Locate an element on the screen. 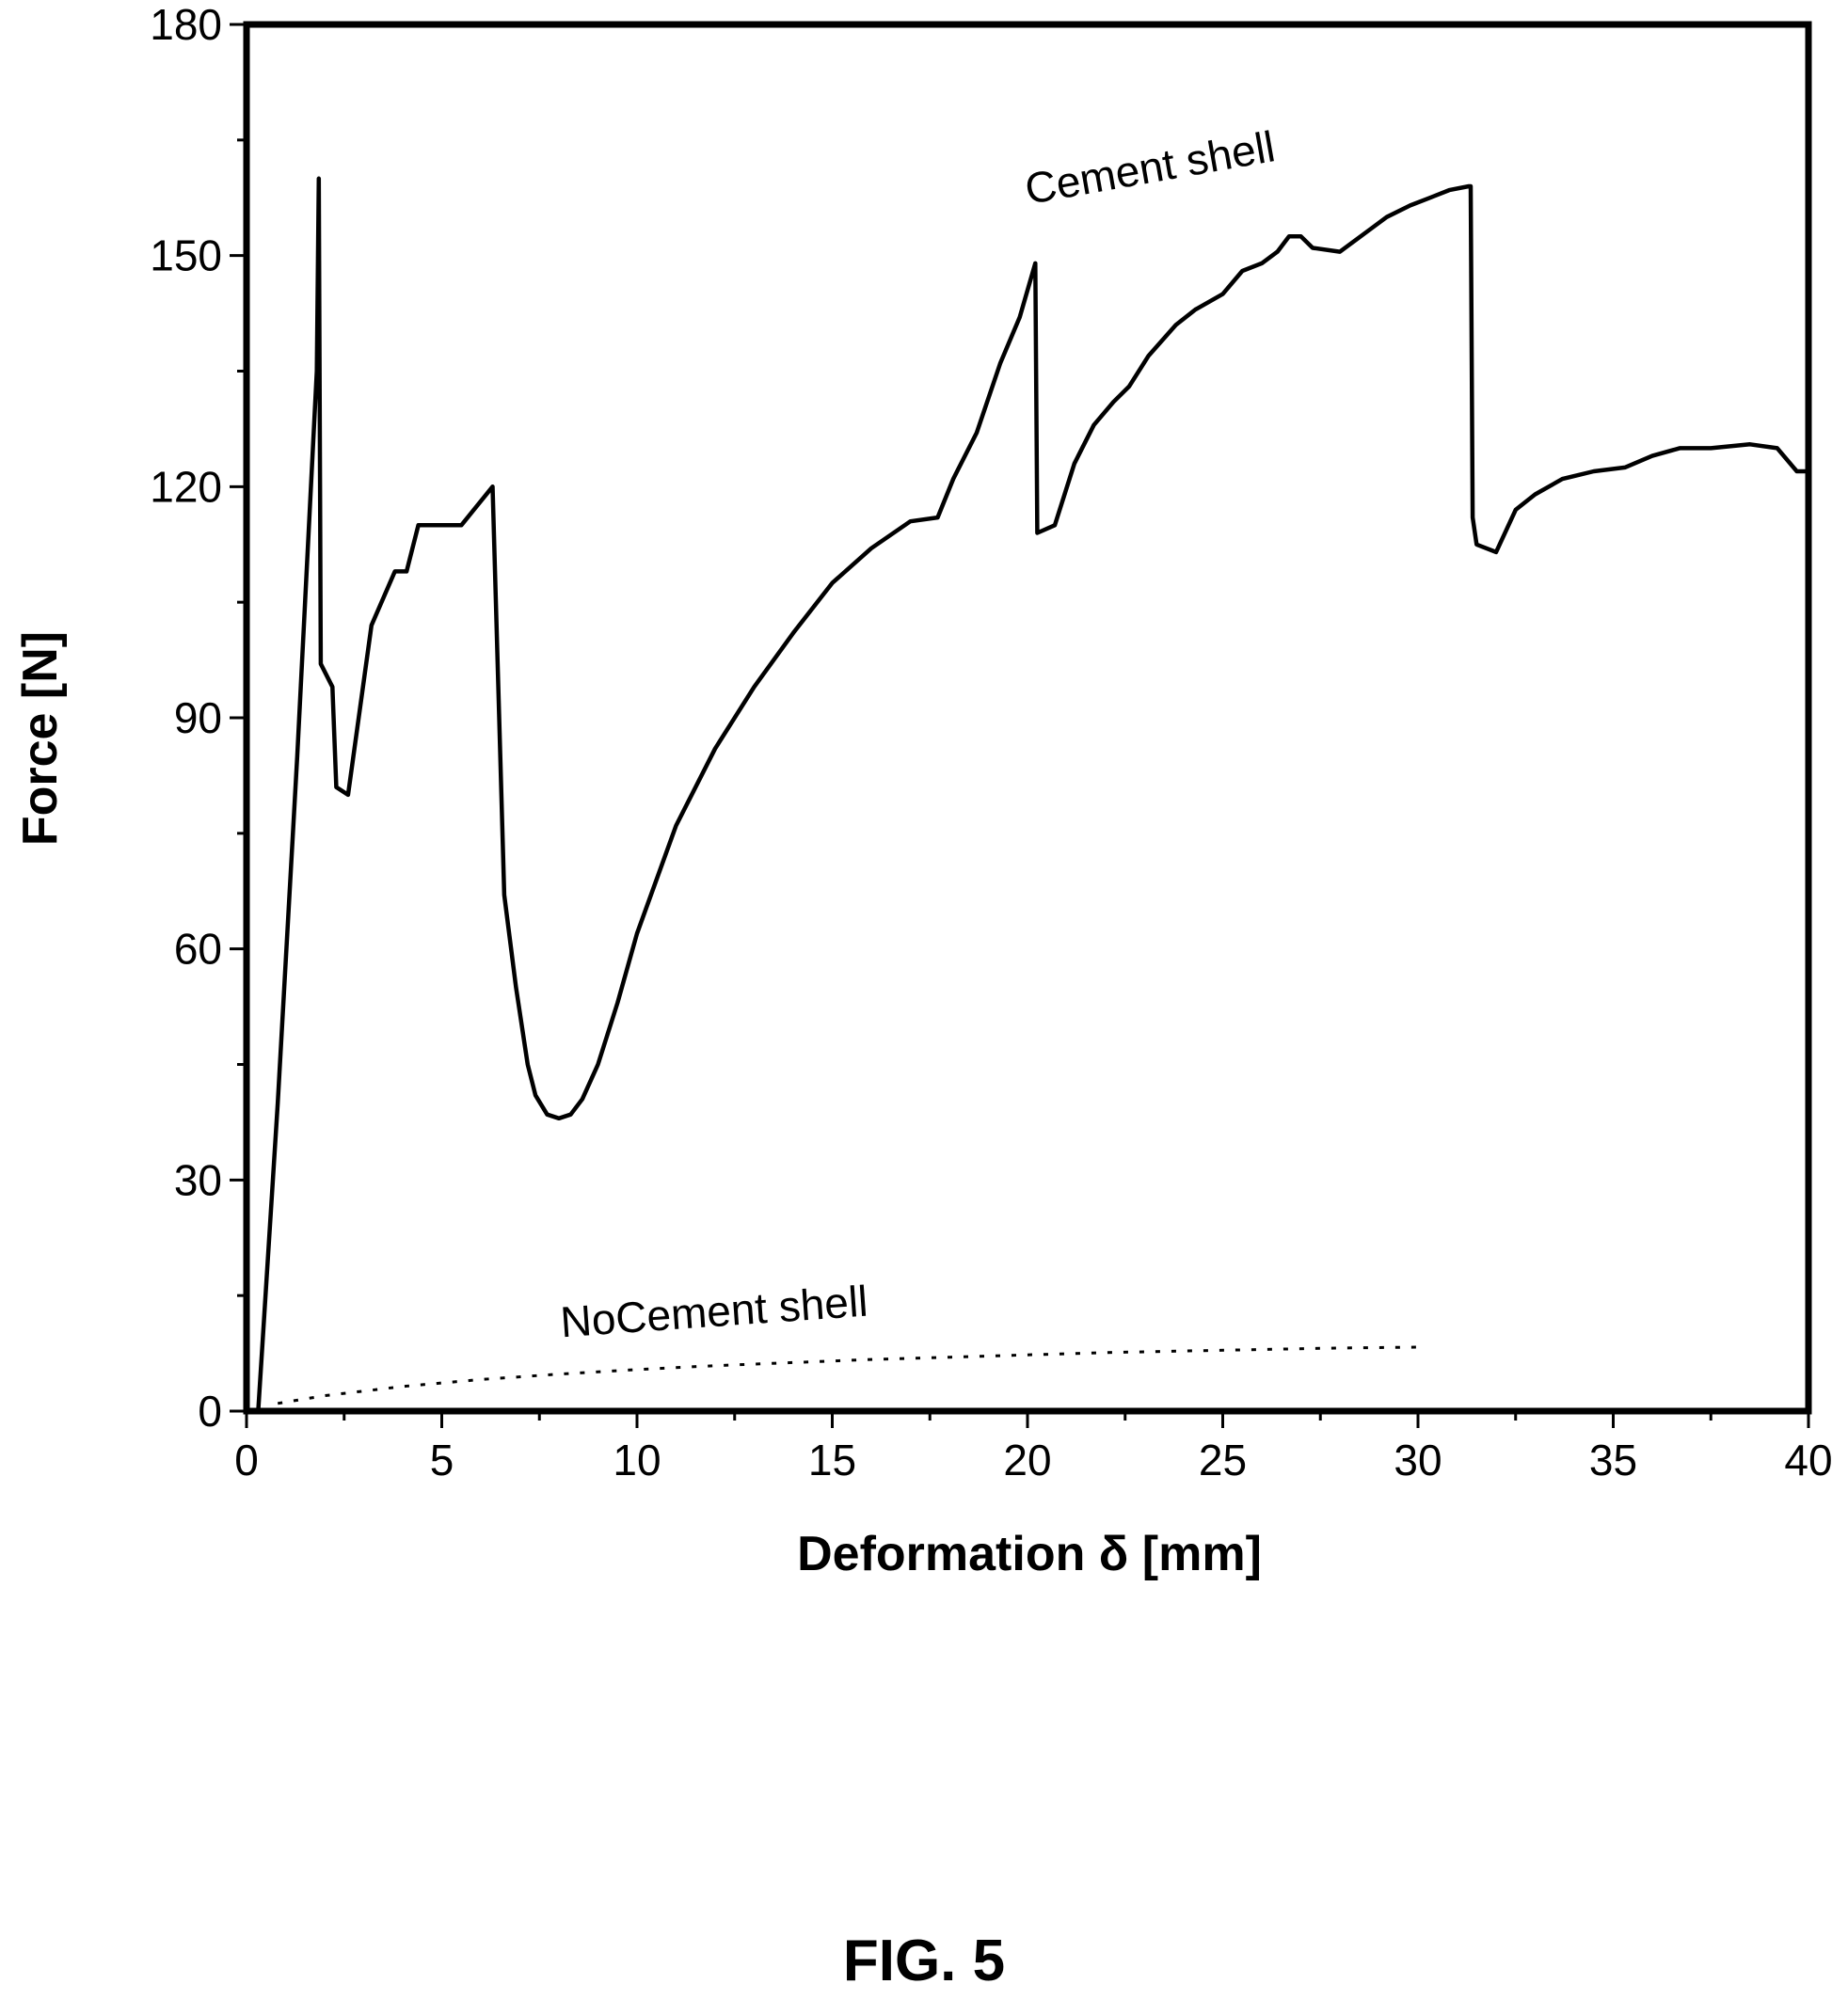 The height and width of the screenshot is (2016, 1848). x-tick-label: 40 is located at coordinates (1808, 1460).